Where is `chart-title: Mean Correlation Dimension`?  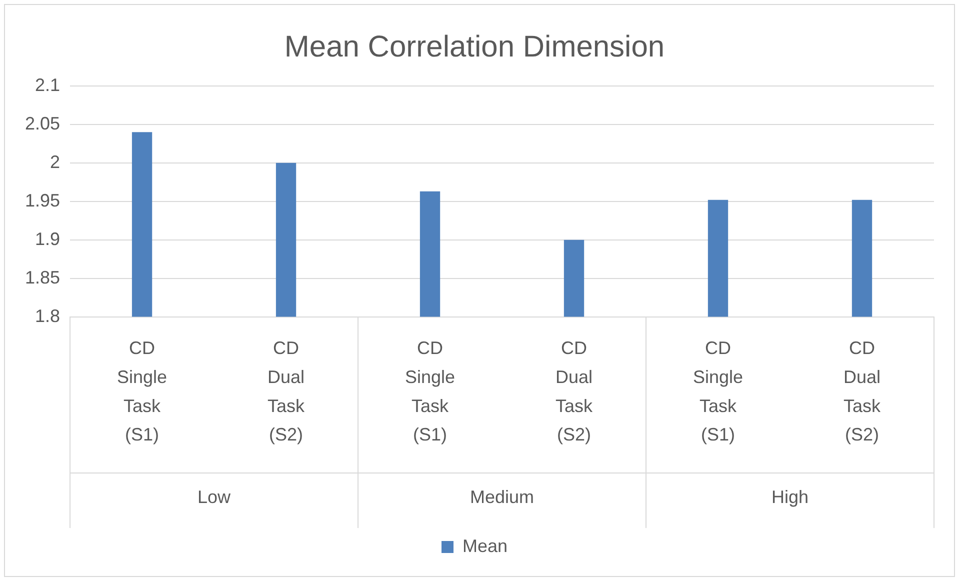
chart-title: Mean Correlation Dimension is located at coordinates (474, 47).